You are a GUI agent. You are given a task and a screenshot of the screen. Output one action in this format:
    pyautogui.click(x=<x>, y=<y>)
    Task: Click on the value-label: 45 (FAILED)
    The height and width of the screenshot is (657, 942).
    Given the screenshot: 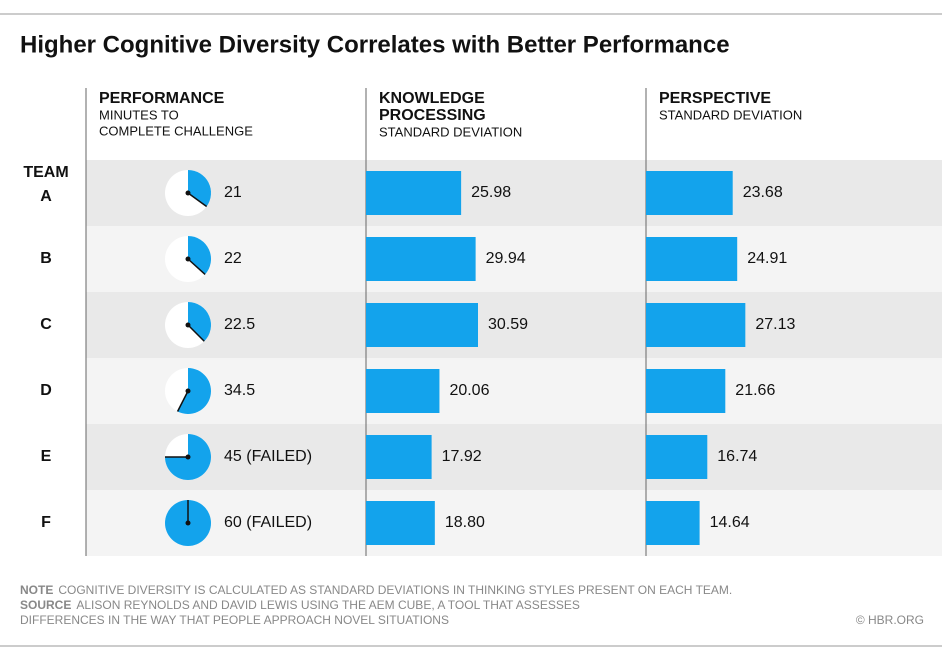 What is the action you would take?
    pyautogui.click(x=268, y=456)
    